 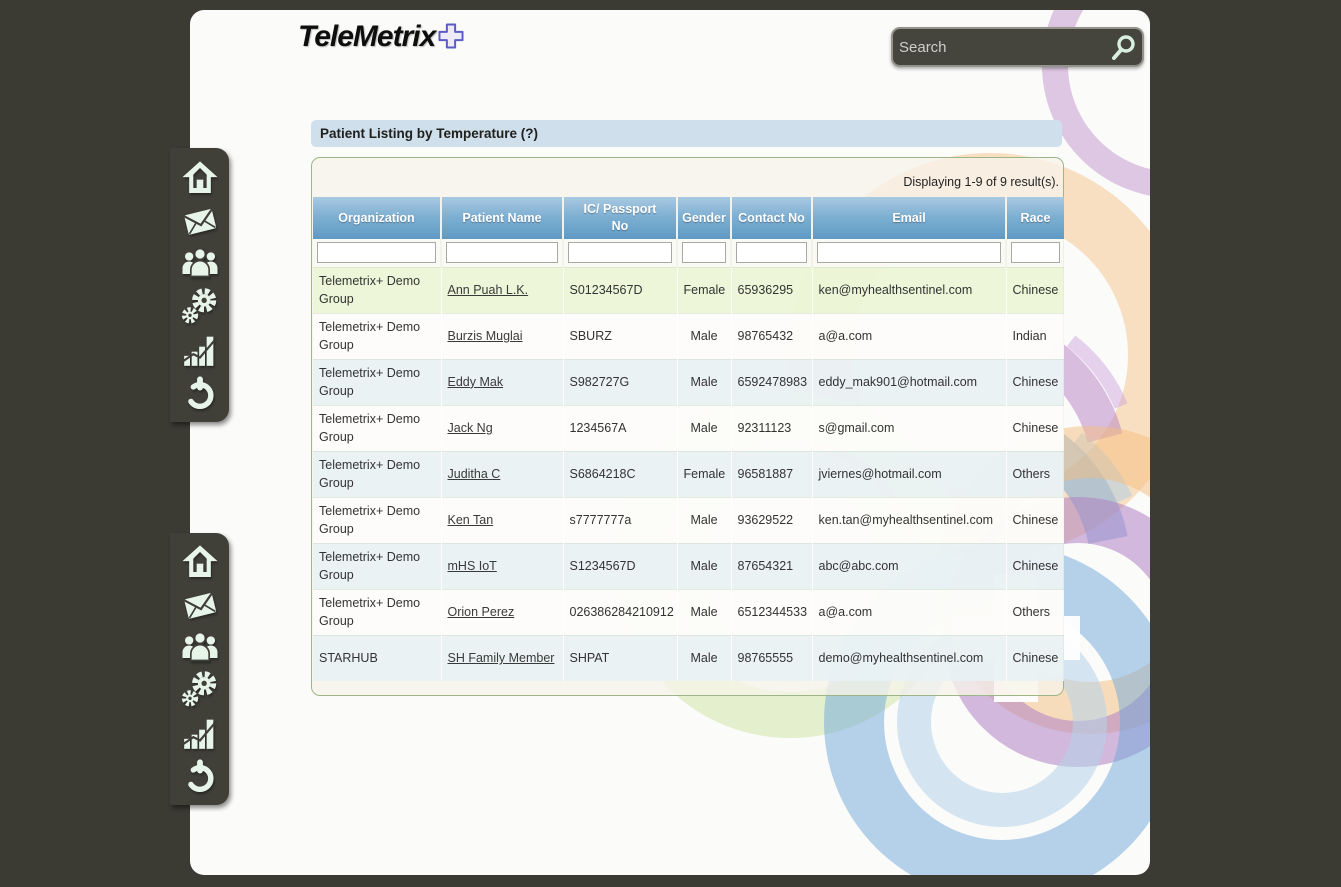 I want to click on search-input, so click(x=999, y=47).